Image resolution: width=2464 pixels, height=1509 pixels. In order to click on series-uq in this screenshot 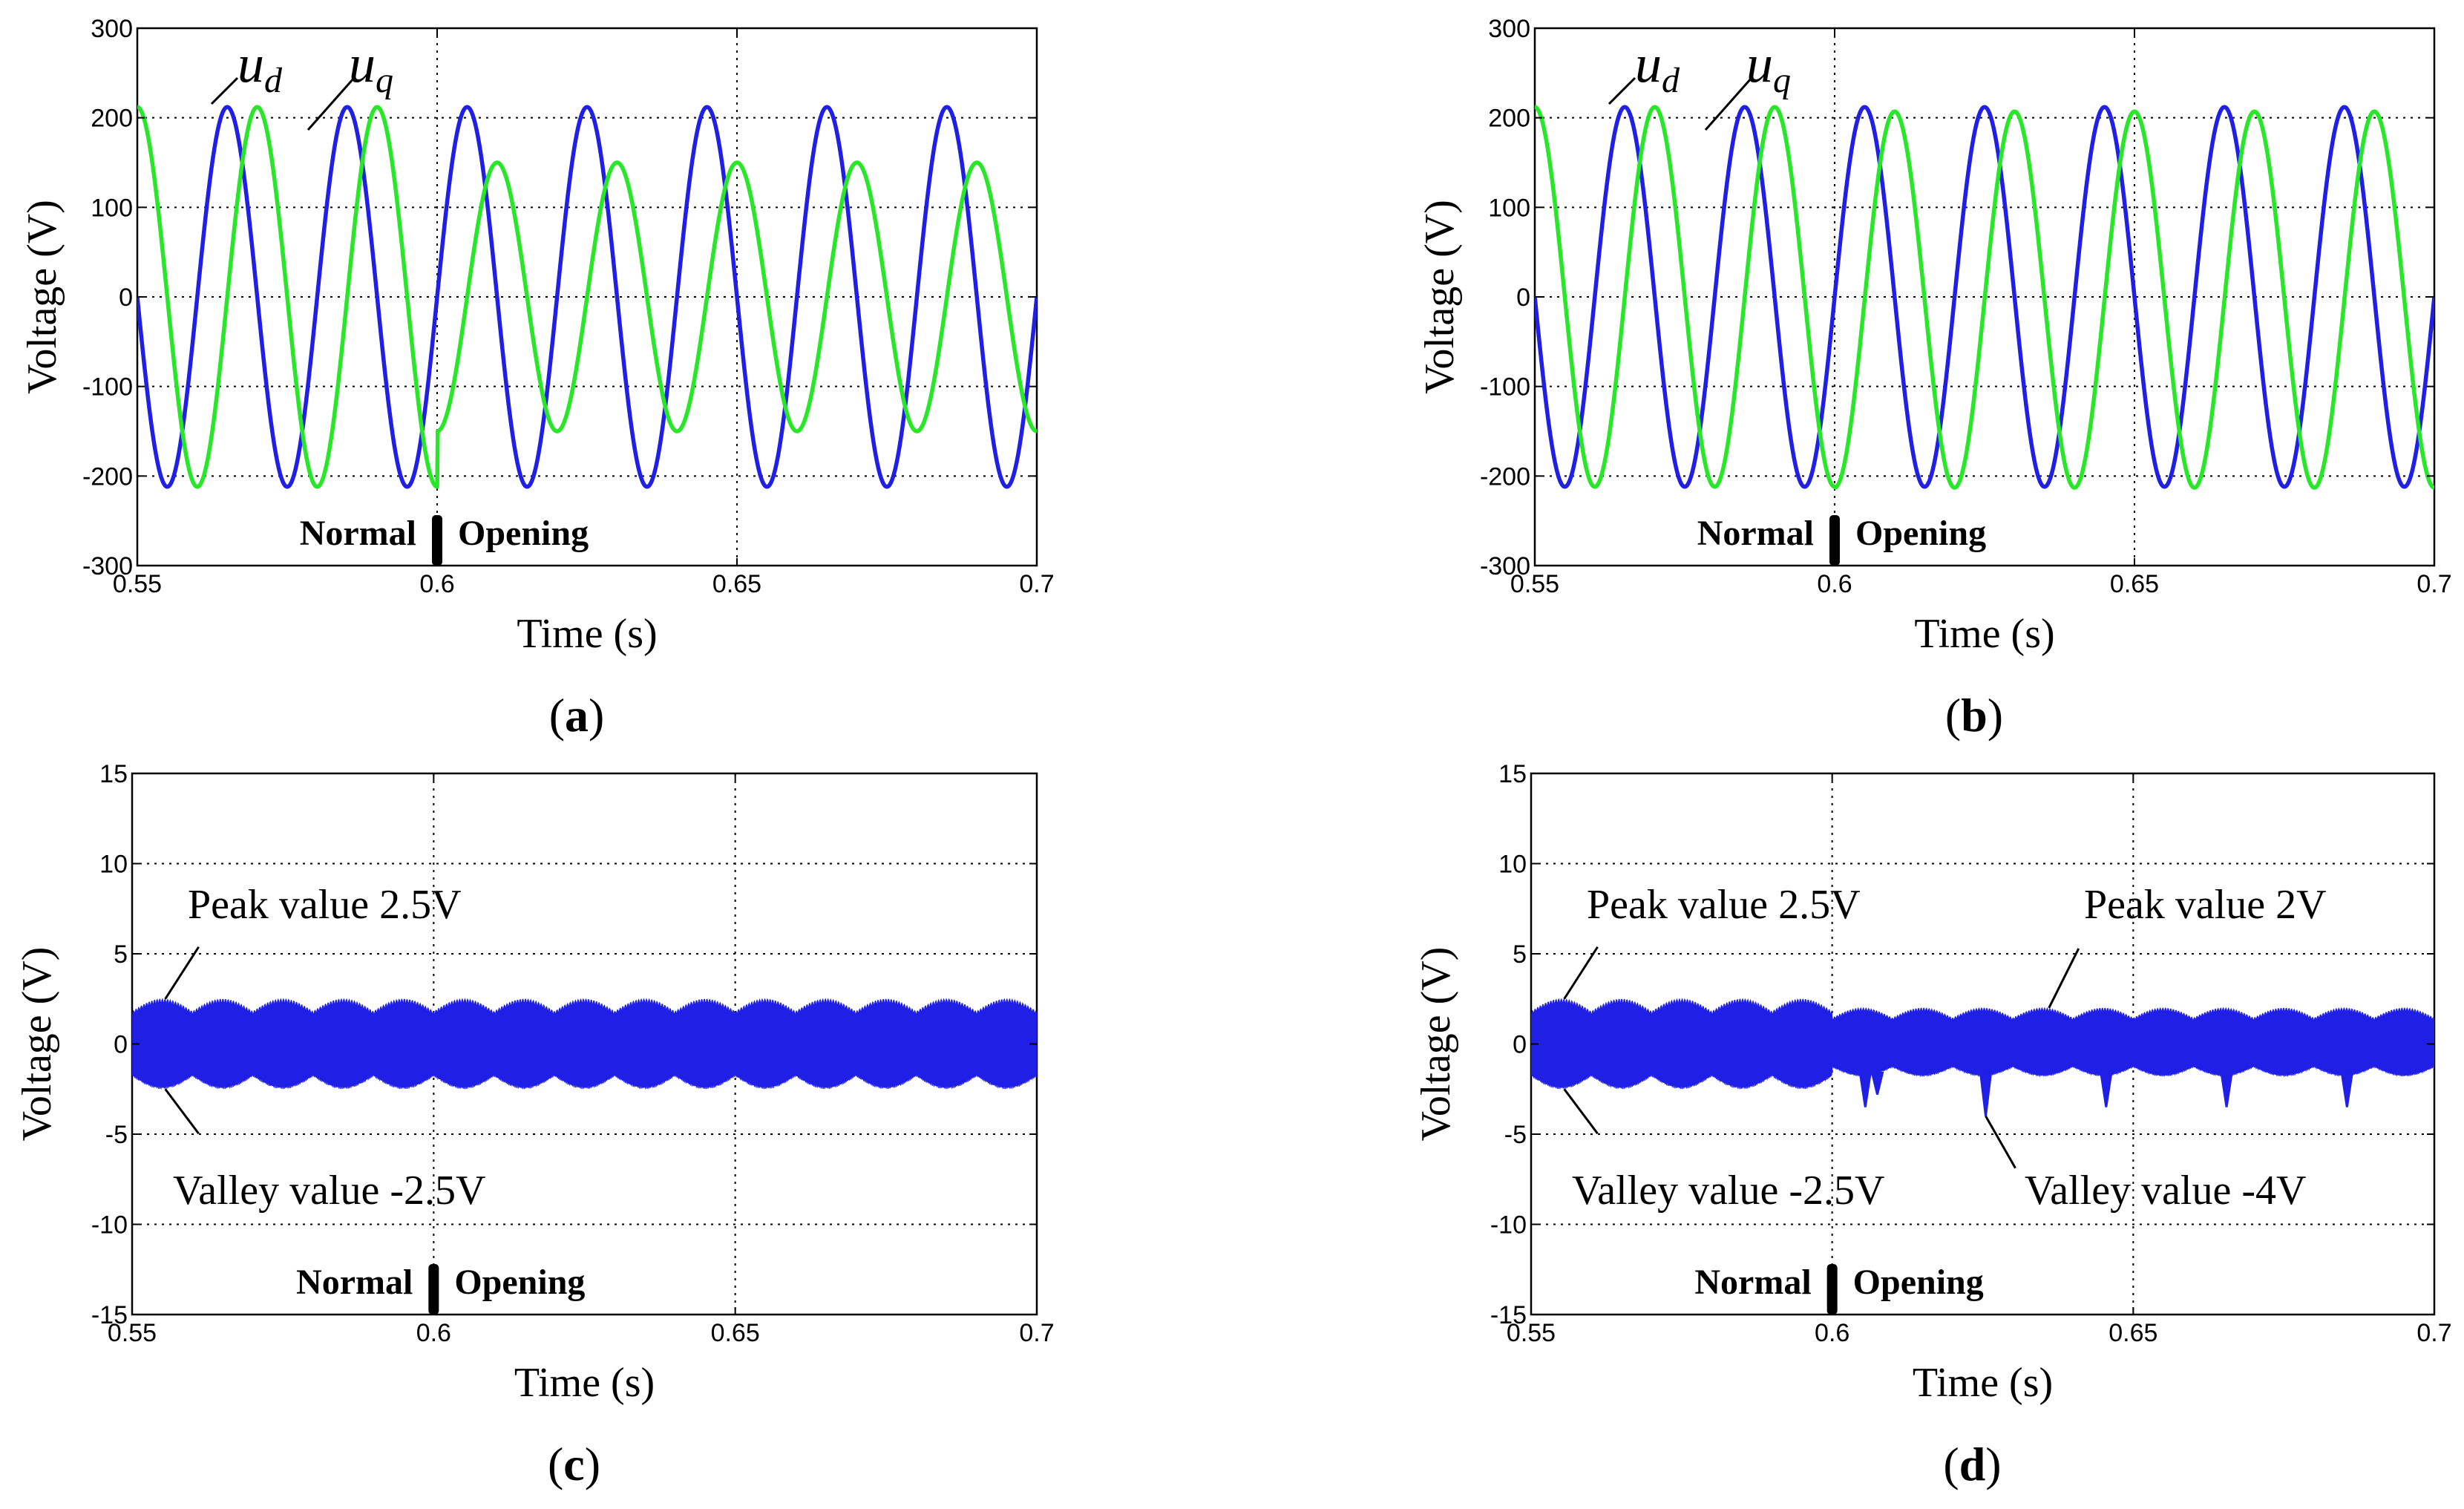, I will do `click(1984, 297)`.